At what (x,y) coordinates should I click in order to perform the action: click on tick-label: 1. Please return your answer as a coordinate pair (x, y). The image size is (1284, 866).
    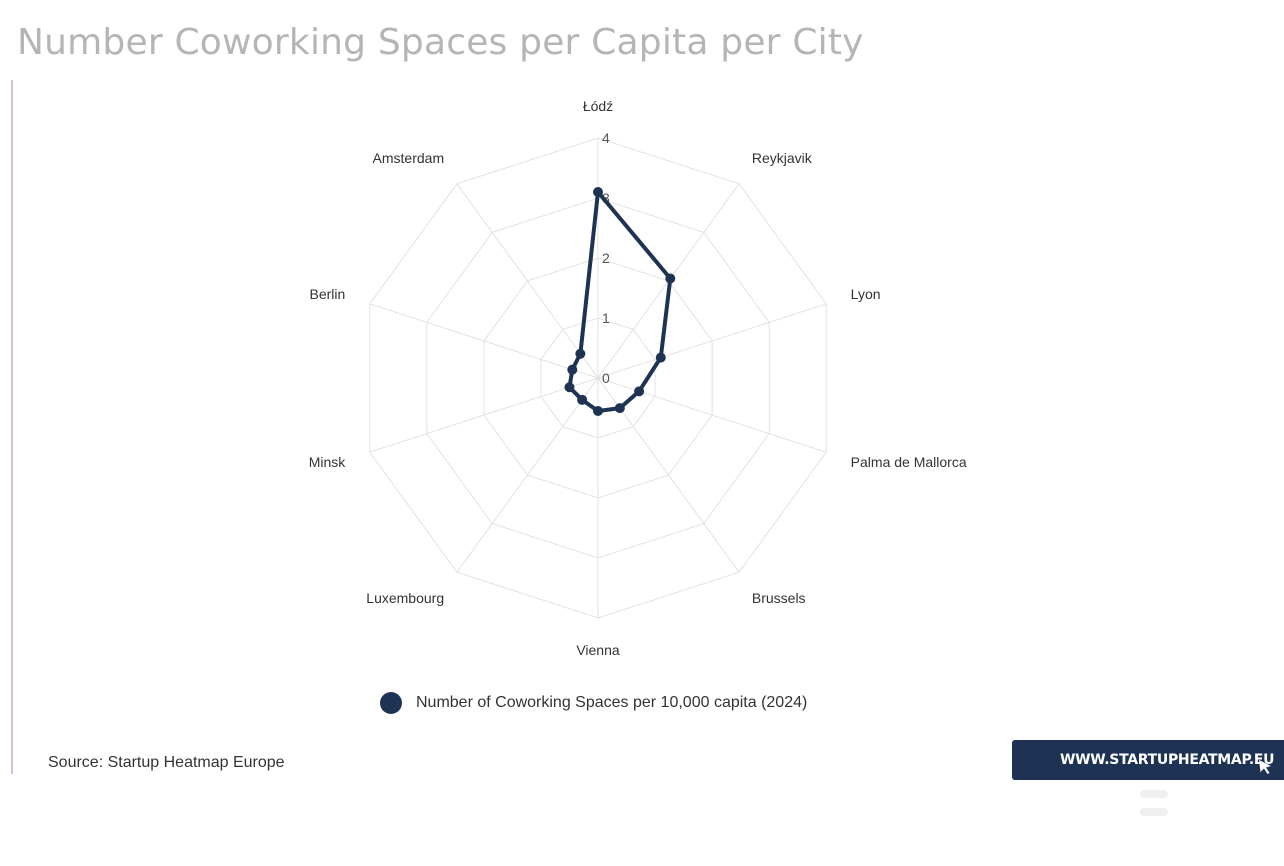
    Looking at the image, I should click on (606, 318).